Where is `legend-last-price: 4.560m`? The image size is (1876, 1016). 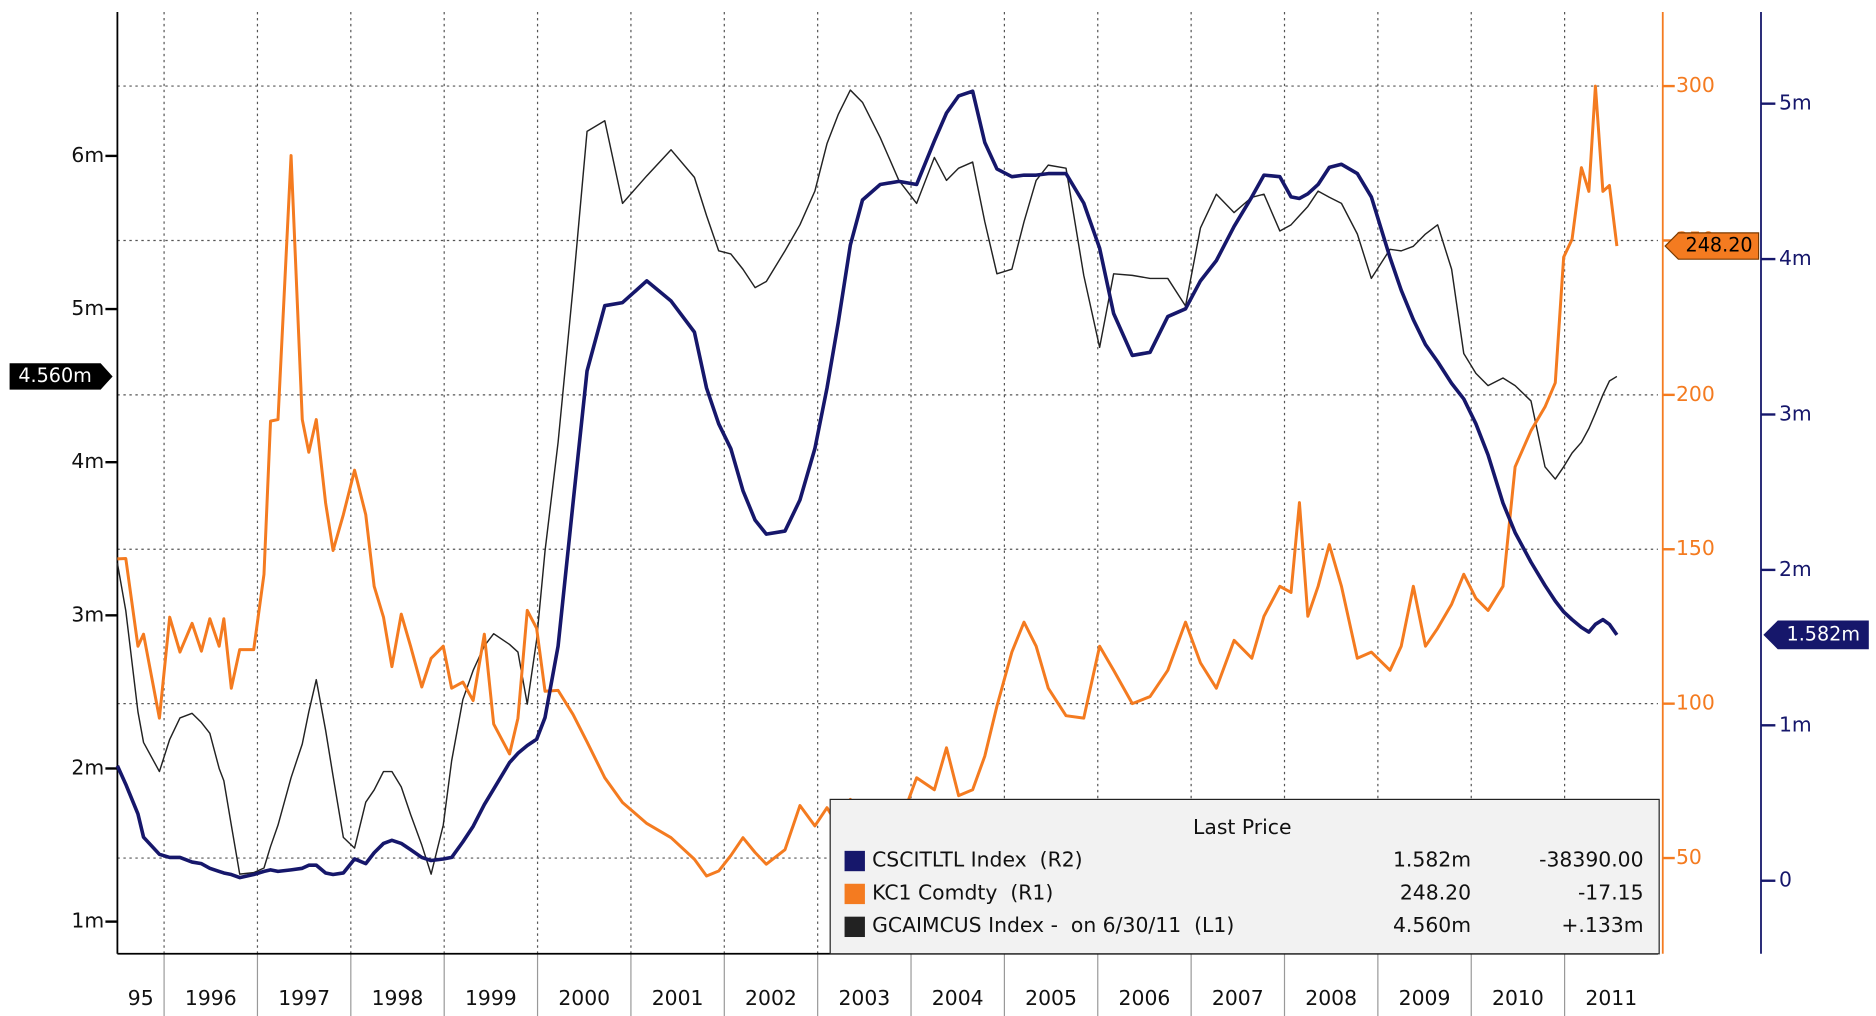 legend-last-price: 4.560m is located at coordinates (1432, 925).